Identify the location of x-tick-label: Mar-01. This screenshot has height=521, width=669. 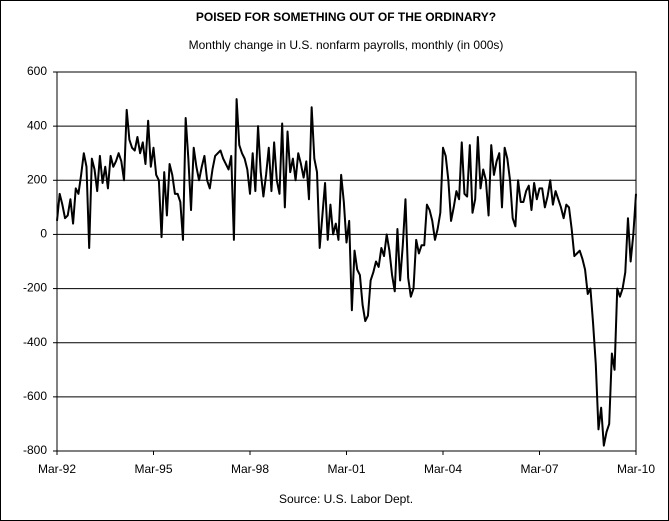
(346, 469).